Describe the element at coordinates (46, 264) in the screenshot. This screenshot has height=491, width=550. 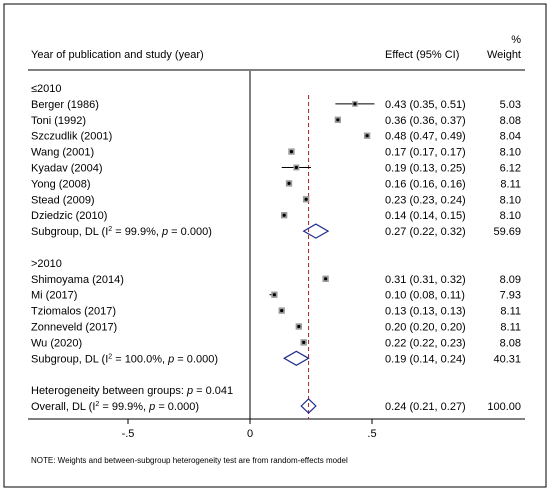
I see `group-label: >2010` at that location.